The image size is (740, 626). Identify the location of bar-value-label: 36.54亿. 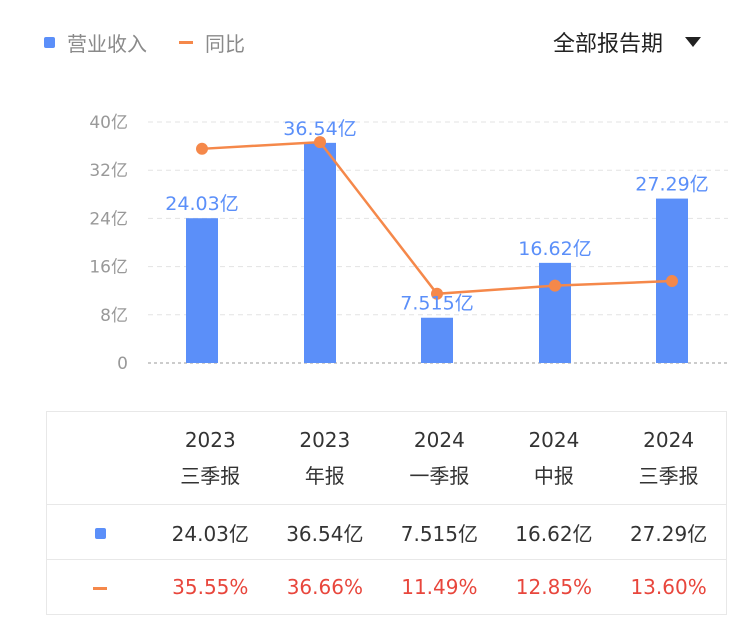
(319, 129).